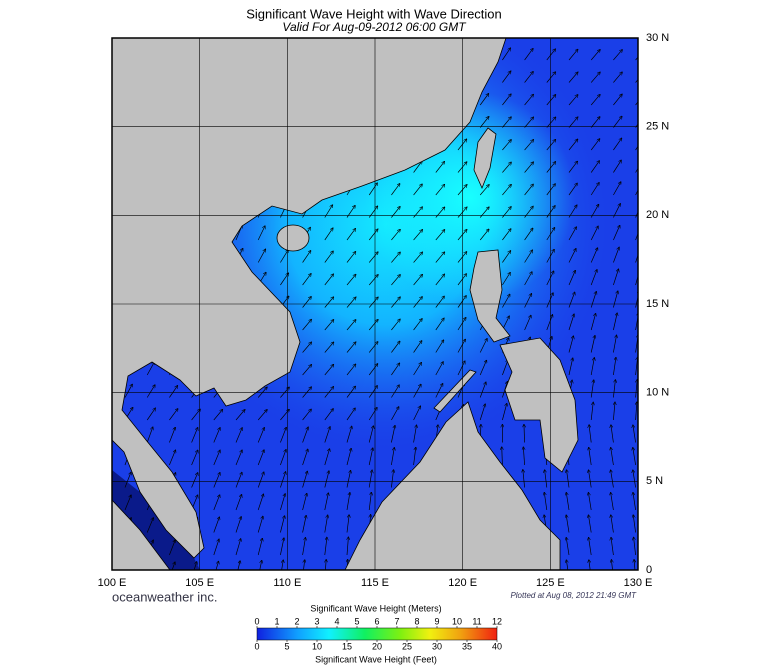  I want to click on meters-tick-label: 8, so click(416, 621).